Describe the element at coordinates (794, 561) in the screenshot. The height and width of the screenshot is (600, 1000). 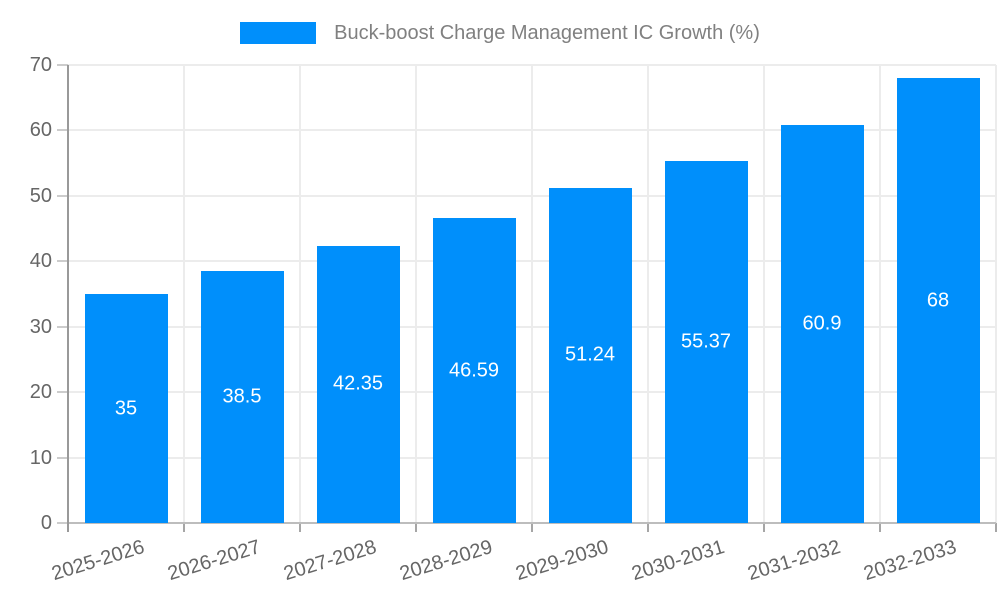
I see `x-axis-tick-label: 2031-2032` at that location.